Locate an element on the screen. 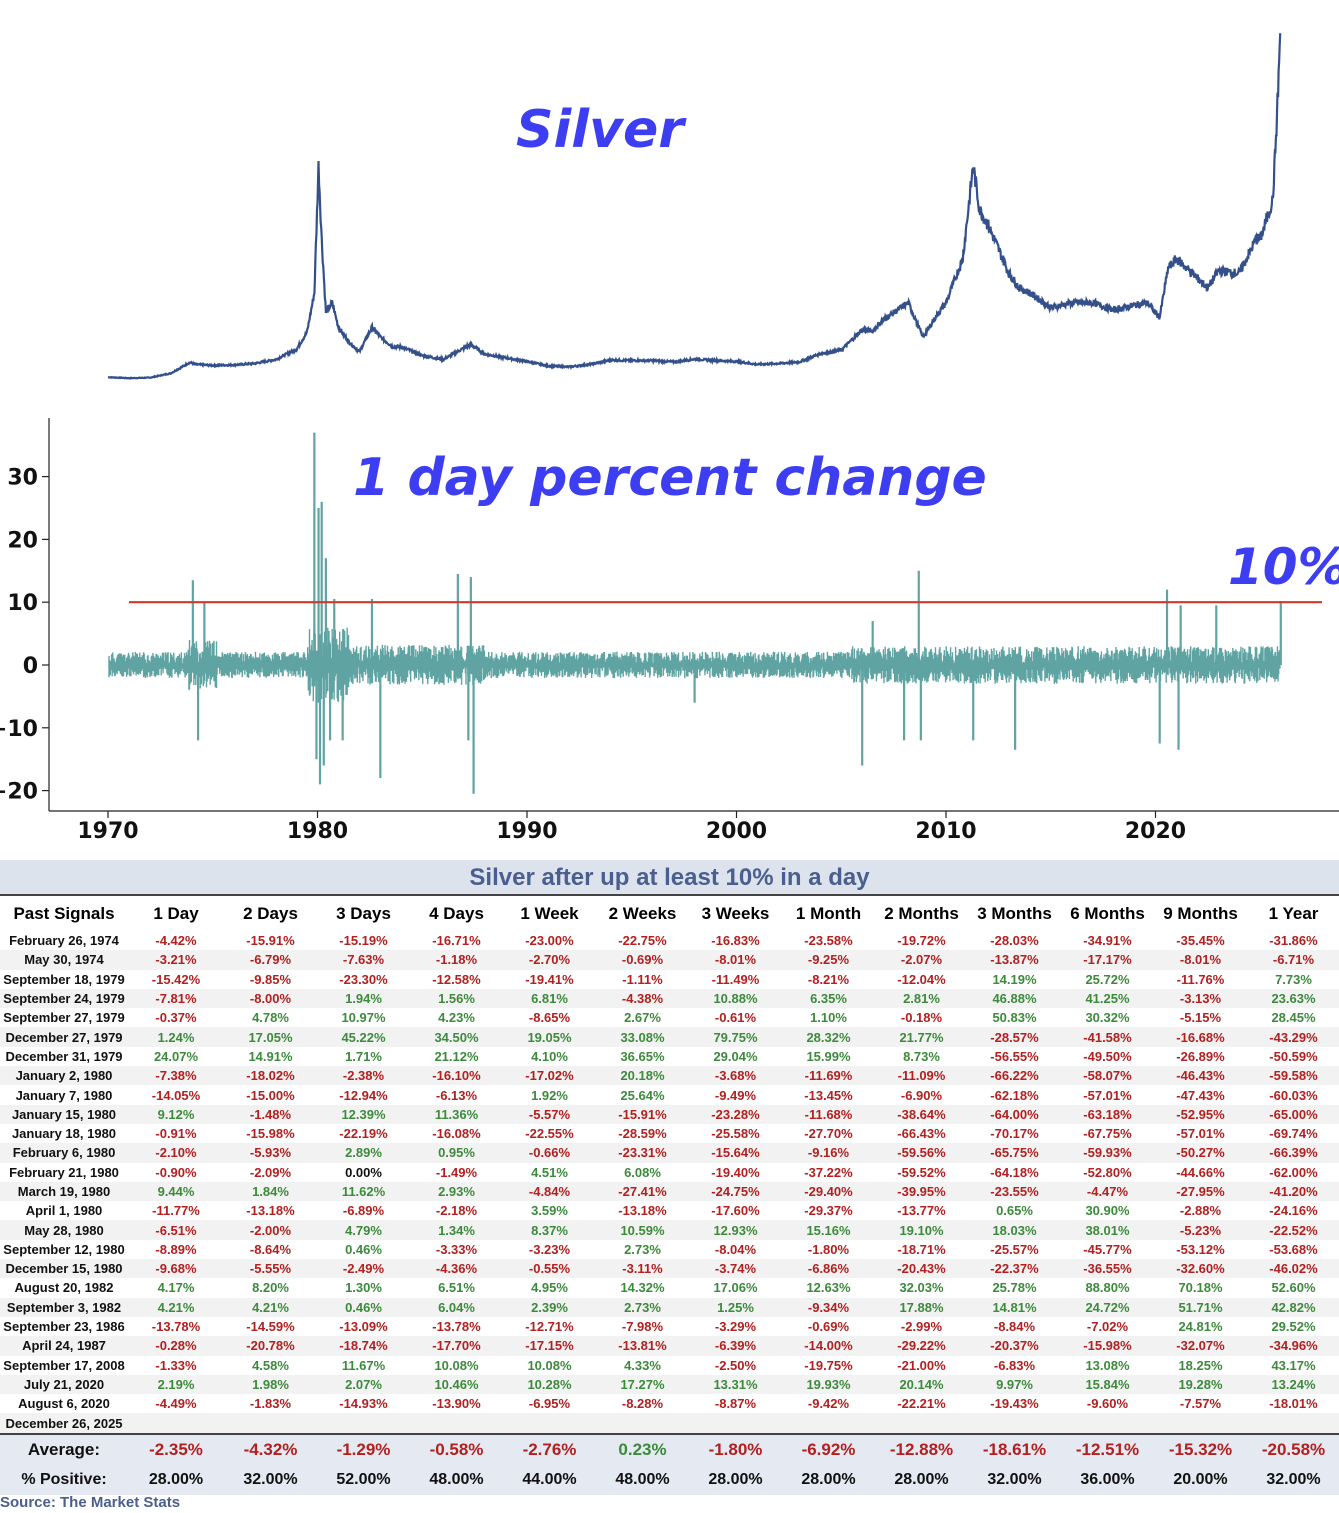 This screenshot has height=1513, width=1339. return-cell: 42.82% is located at coordinates (1293, 1307).